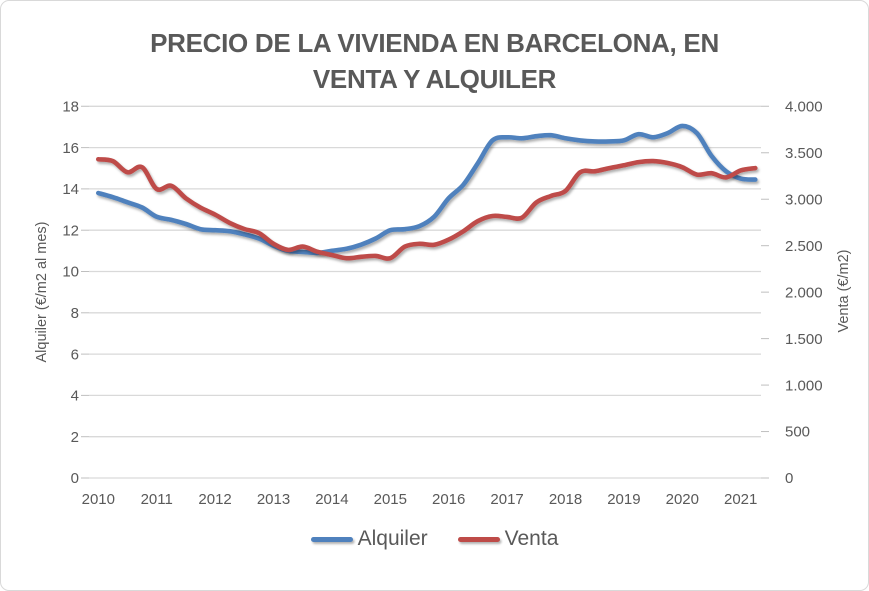 This screenshot has height=591, width=869. I want to click on legend-swatch-venta, so click(478, 539).